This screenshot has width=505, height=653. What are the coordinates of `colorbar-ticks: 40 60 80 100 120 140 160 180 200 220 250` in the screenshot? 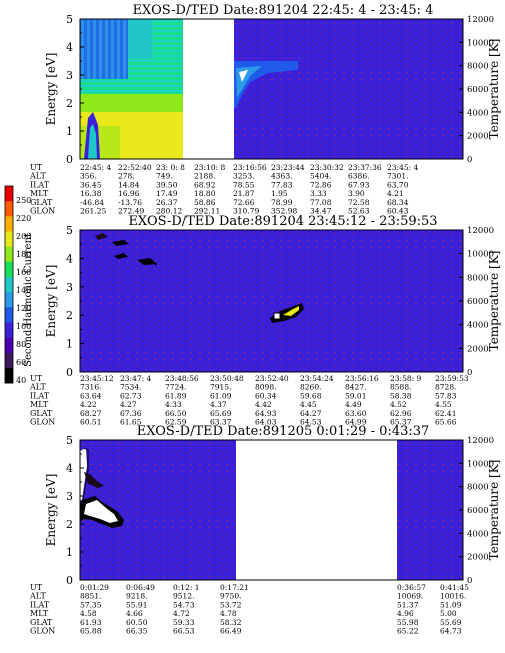 It's located at (23, 290).